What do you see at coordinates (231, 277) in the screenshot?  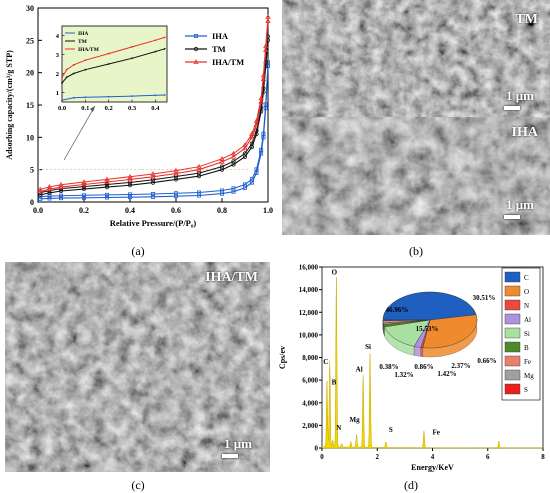 I see `sem-label-iha-tm: IHA/TM` at bounding box center [231, 277].